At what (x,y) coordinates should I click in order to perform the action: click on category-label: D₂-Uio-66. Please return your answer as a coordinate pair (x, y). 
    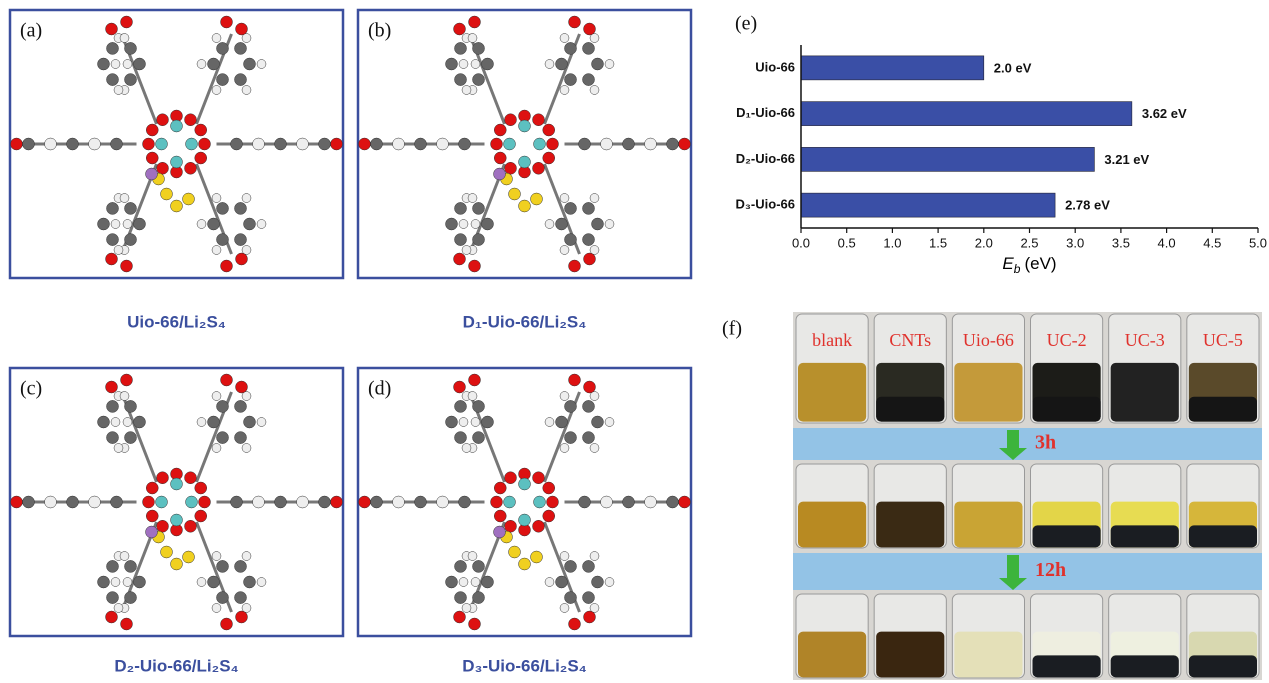
    Looking at the image, I should click on (765, 158).